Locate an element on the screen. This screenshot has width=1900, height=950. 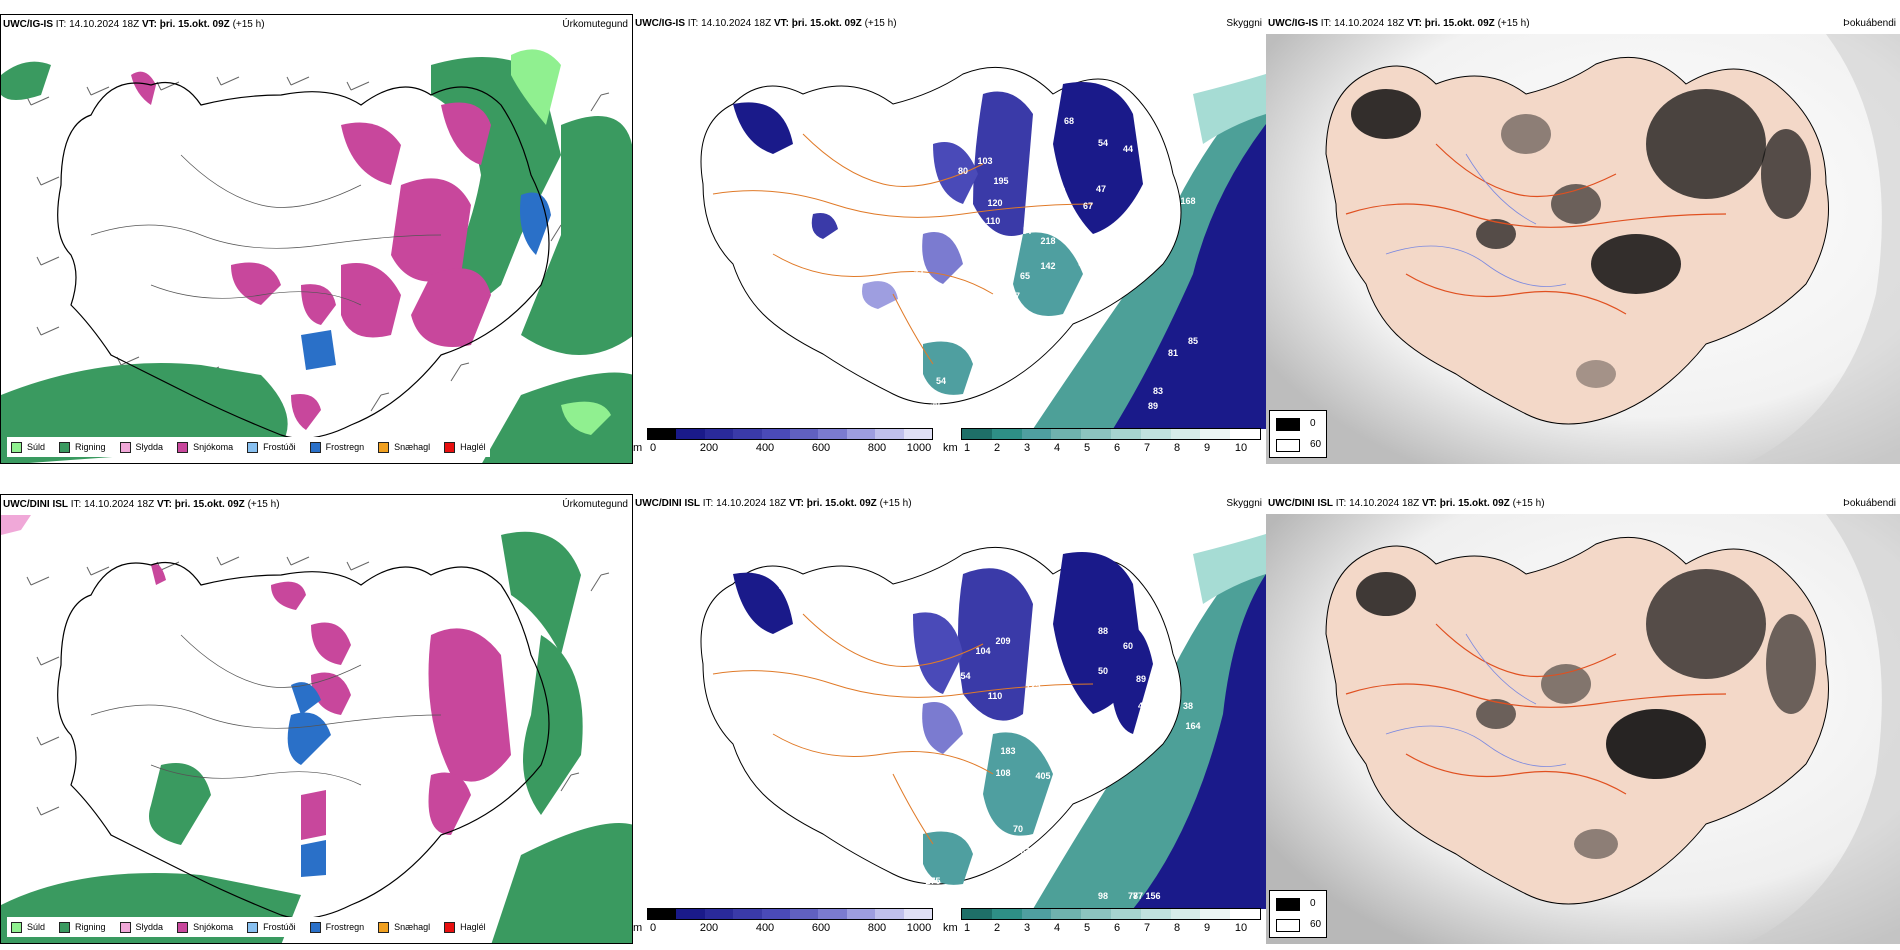
ceiling-tick: 600 is located at coordinates (821, 928).